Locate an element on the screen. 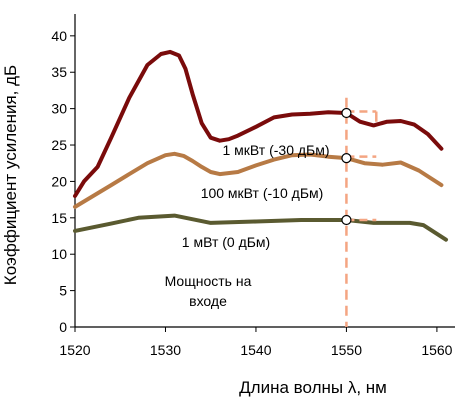 The image size is (459, 403). input-power-label-line2: входе is located at coordinates (208, 301).